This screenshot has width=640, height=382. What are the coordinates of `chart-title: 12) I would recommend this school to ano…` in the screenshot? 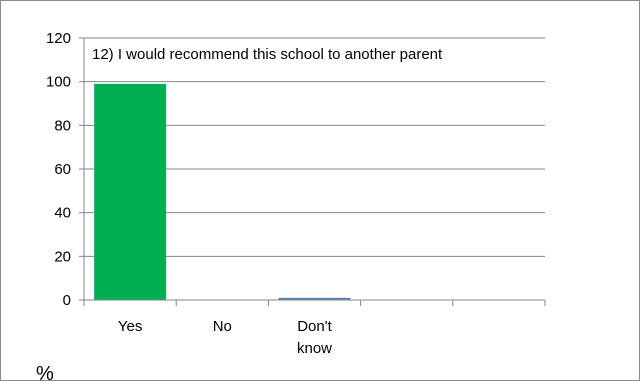 It's located at (267, 54).